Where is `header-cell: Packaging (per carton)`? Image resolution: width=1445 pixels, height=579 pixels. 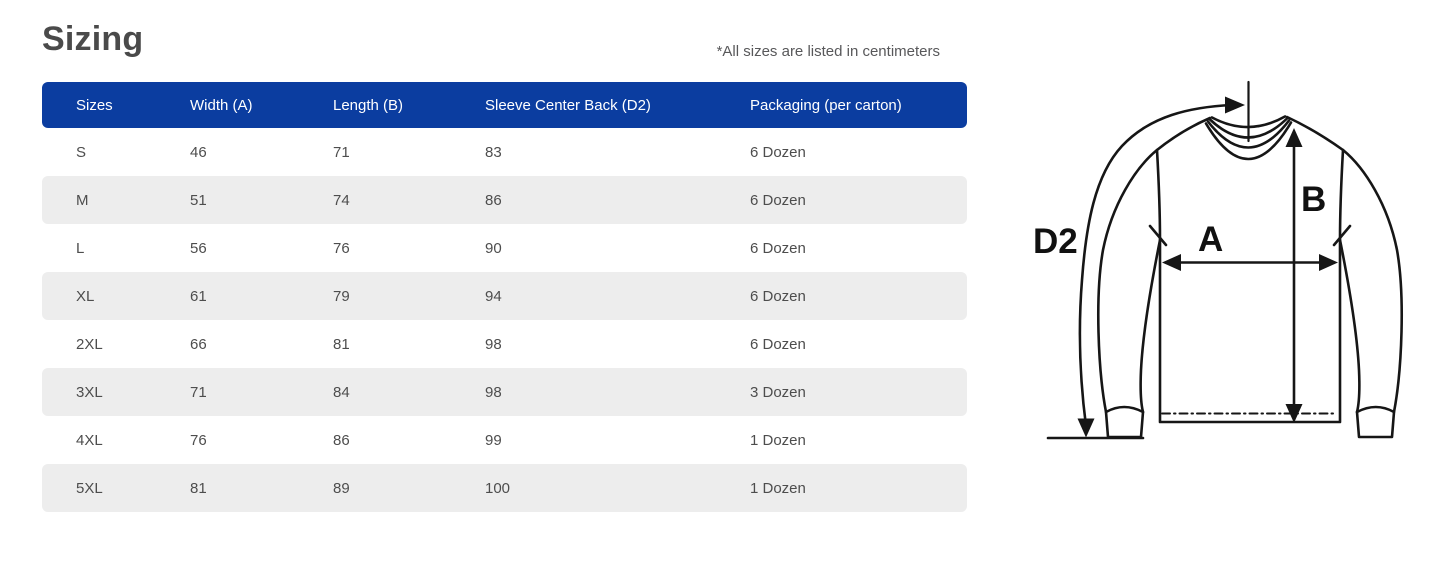 header-cell: Packaging (per carton) is located at coordinates (826, 105).